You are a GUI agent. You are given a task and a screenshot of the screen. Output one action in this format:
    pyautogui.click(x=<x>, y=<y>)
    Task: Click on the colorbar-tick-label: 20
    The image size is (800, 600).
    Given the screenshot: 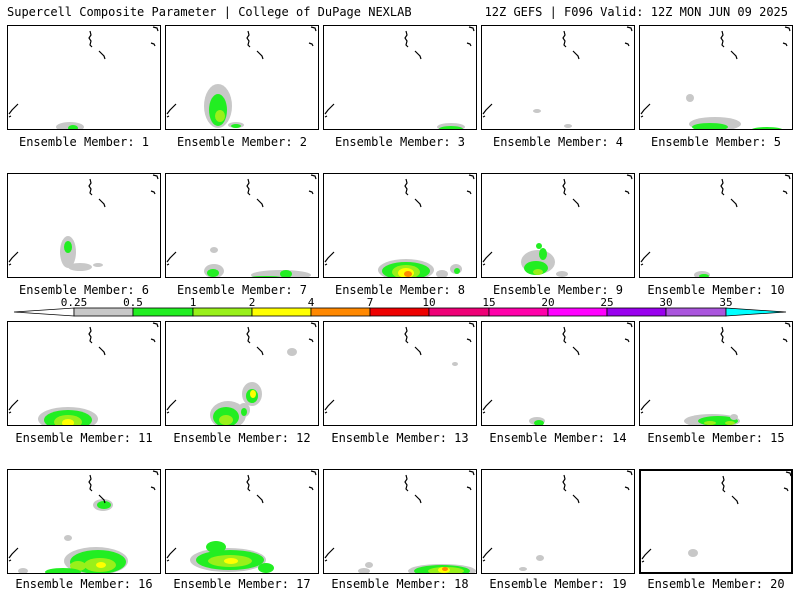 What is the action you would take?
    pyautogui.click(x=548, y=302)
    